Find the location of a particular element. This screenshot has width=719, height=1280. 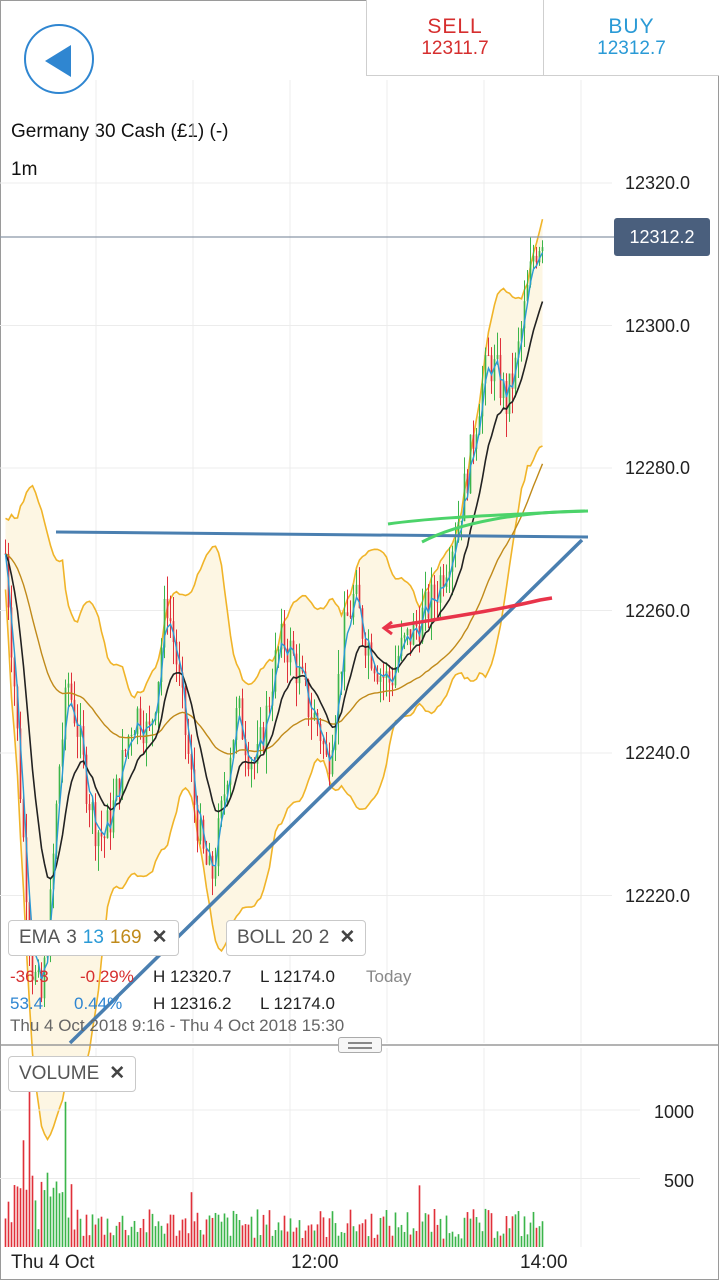

buy-button: BUY 12312.7 is located at coordinates (631, 38).